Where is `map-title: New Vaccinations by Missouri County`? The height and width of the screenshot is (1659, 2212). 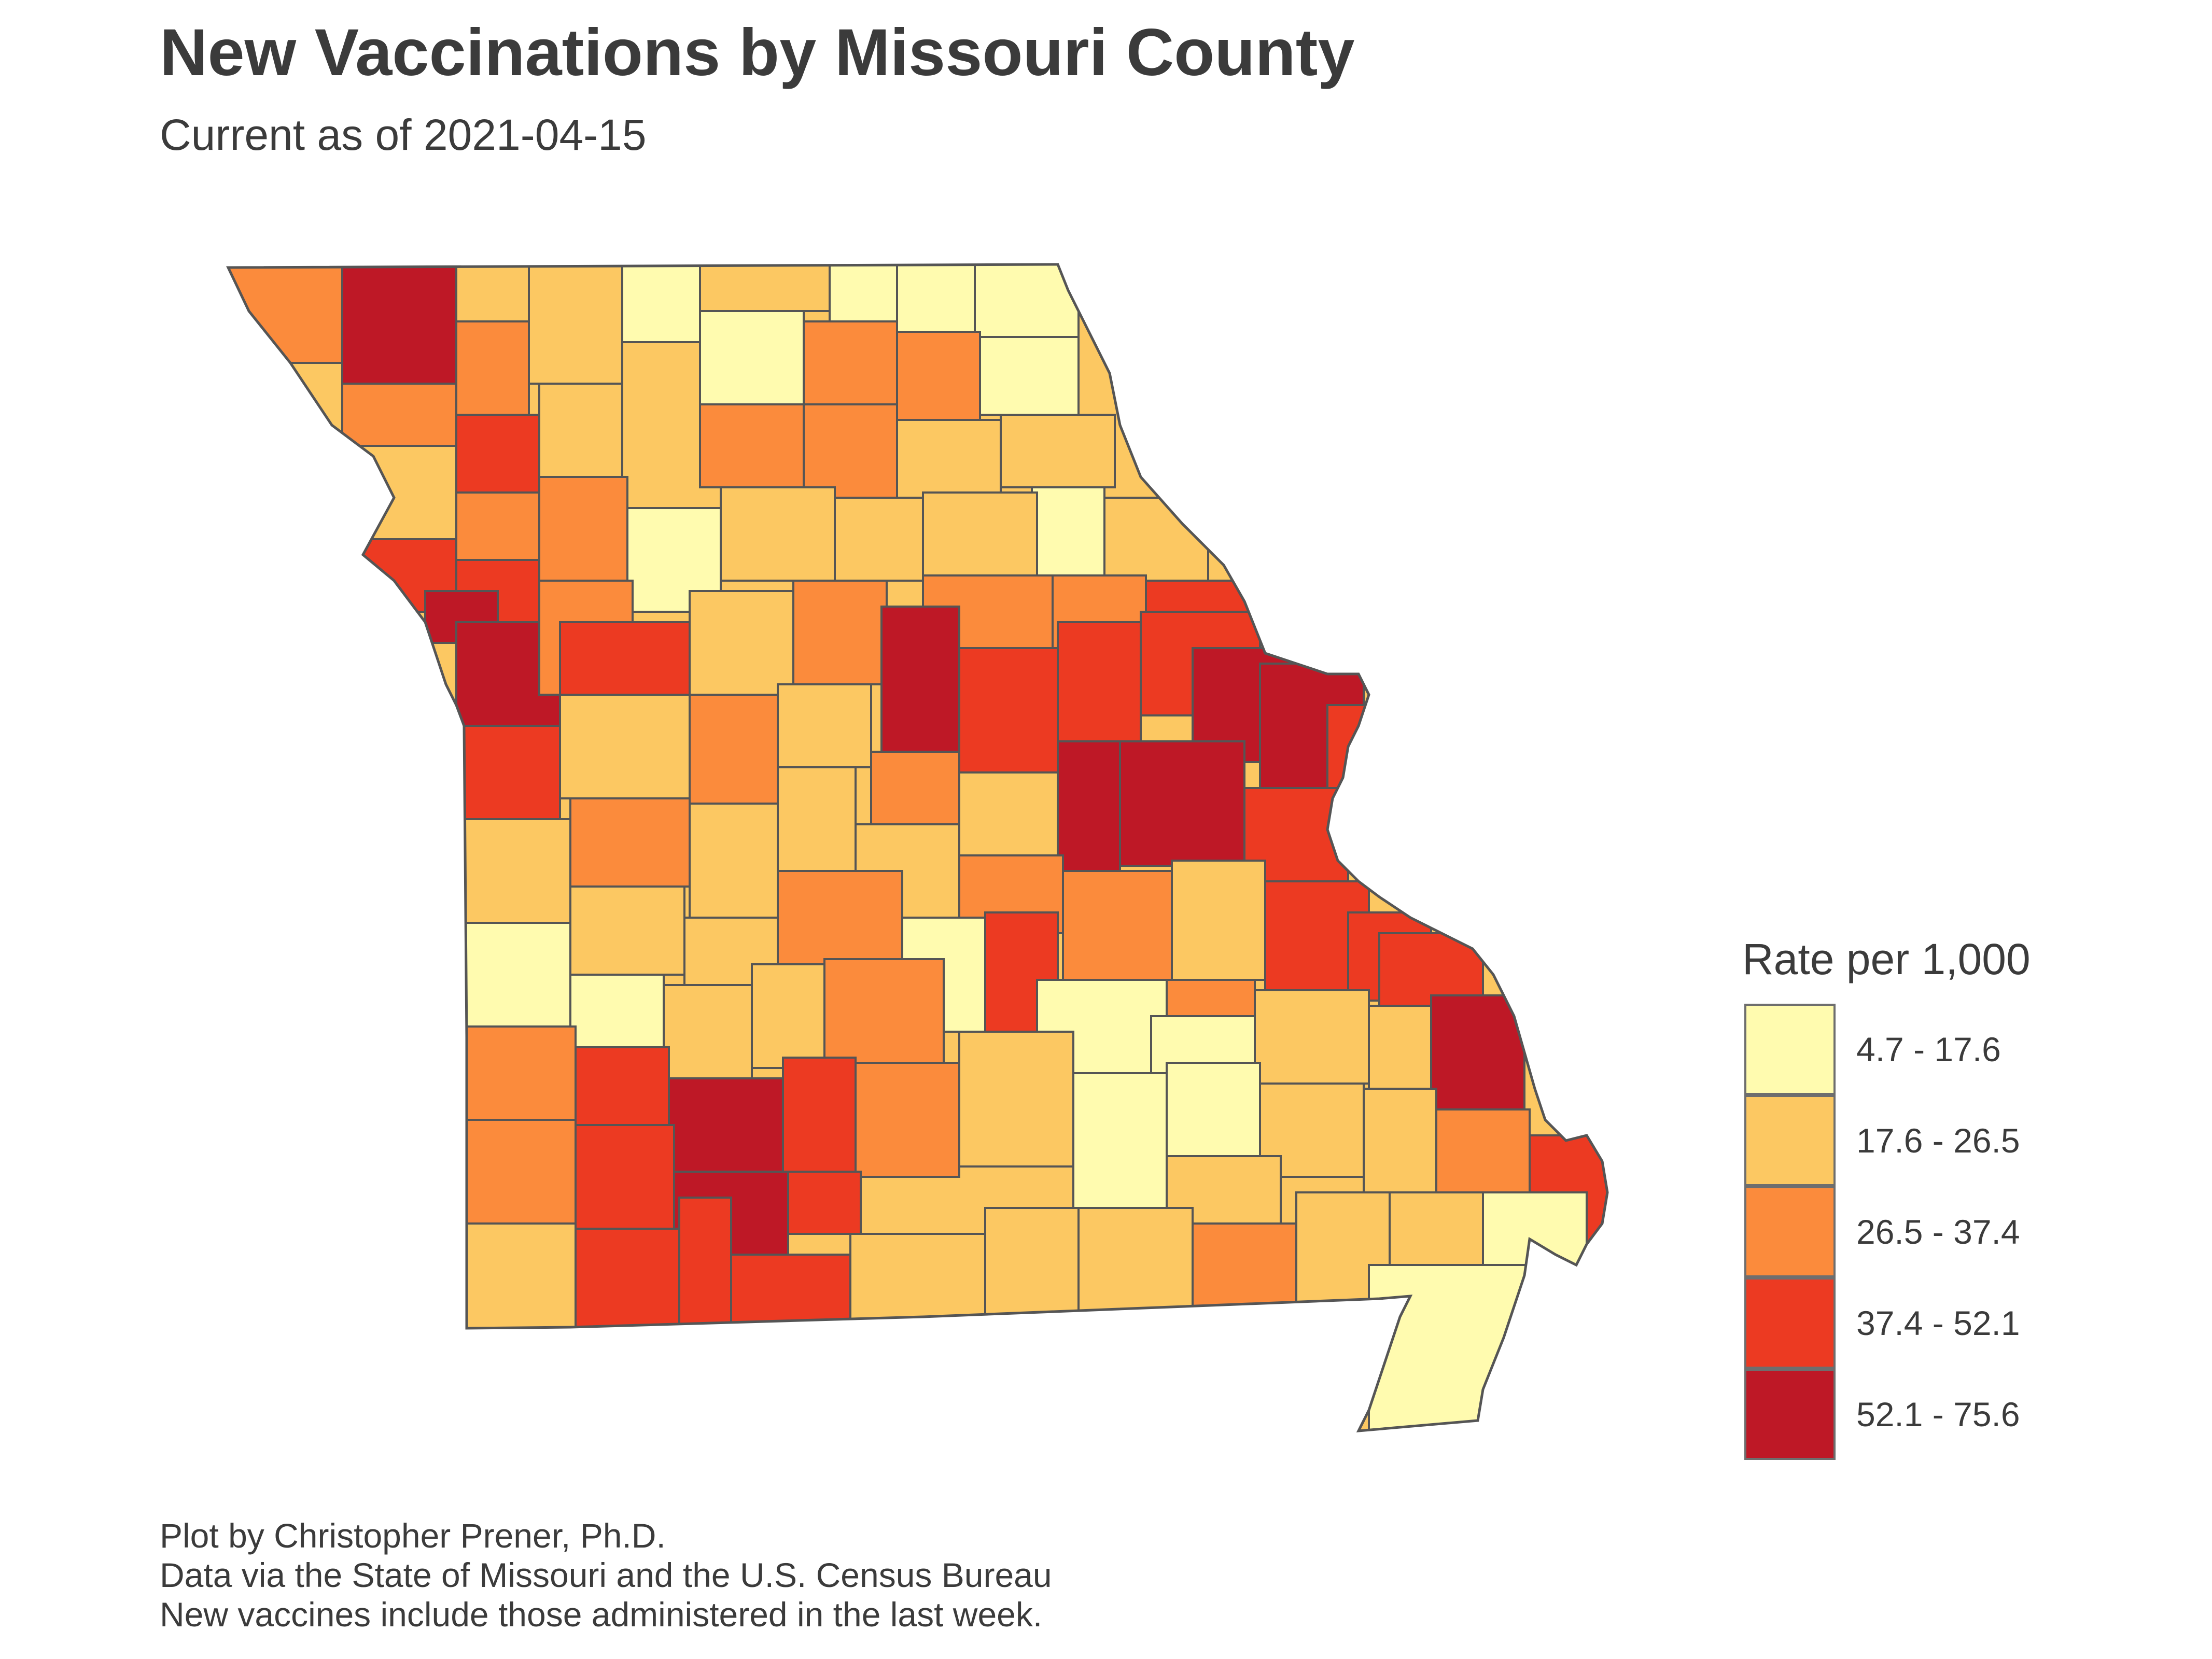 map-title: New Vaccinations by Missouri County is located at coordinates (757, 53).